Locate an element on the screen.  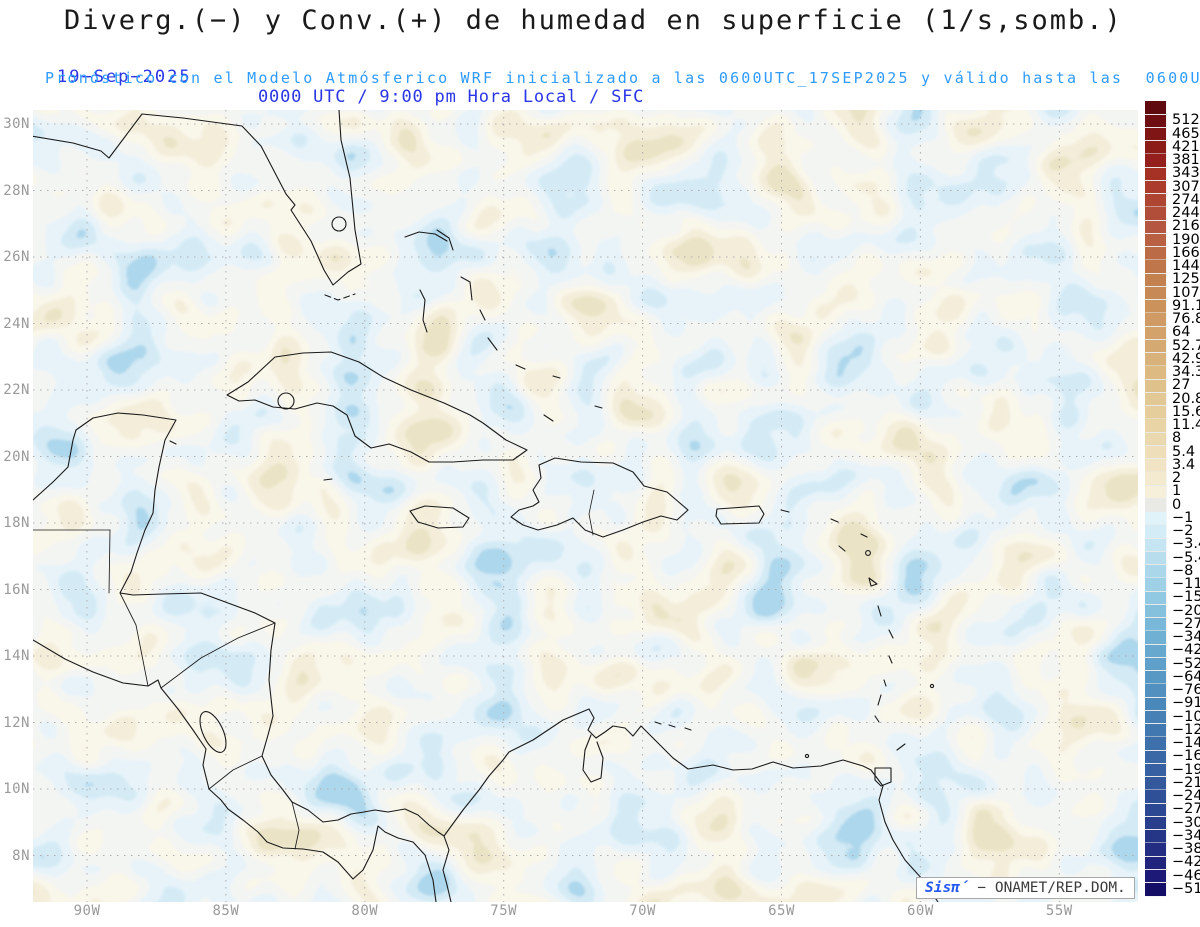
coastline-cuba is located at coordinates (377, 407).